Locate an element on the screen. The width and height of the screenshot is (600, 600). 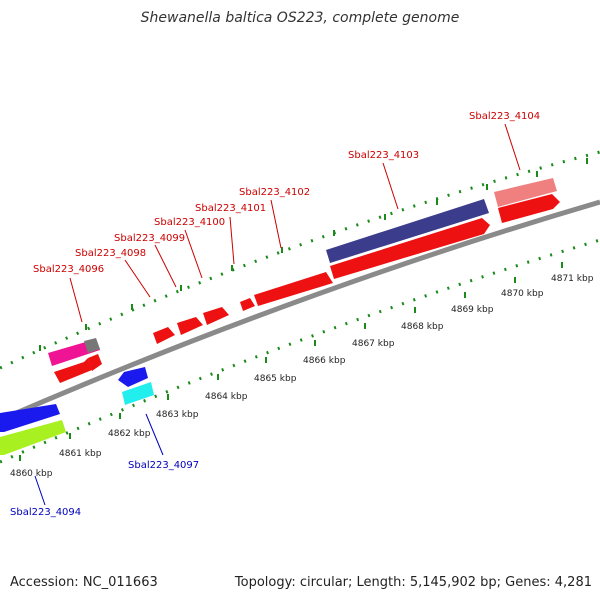
gene-label: Sbal223_4103 is located at coordinates (383, 155).